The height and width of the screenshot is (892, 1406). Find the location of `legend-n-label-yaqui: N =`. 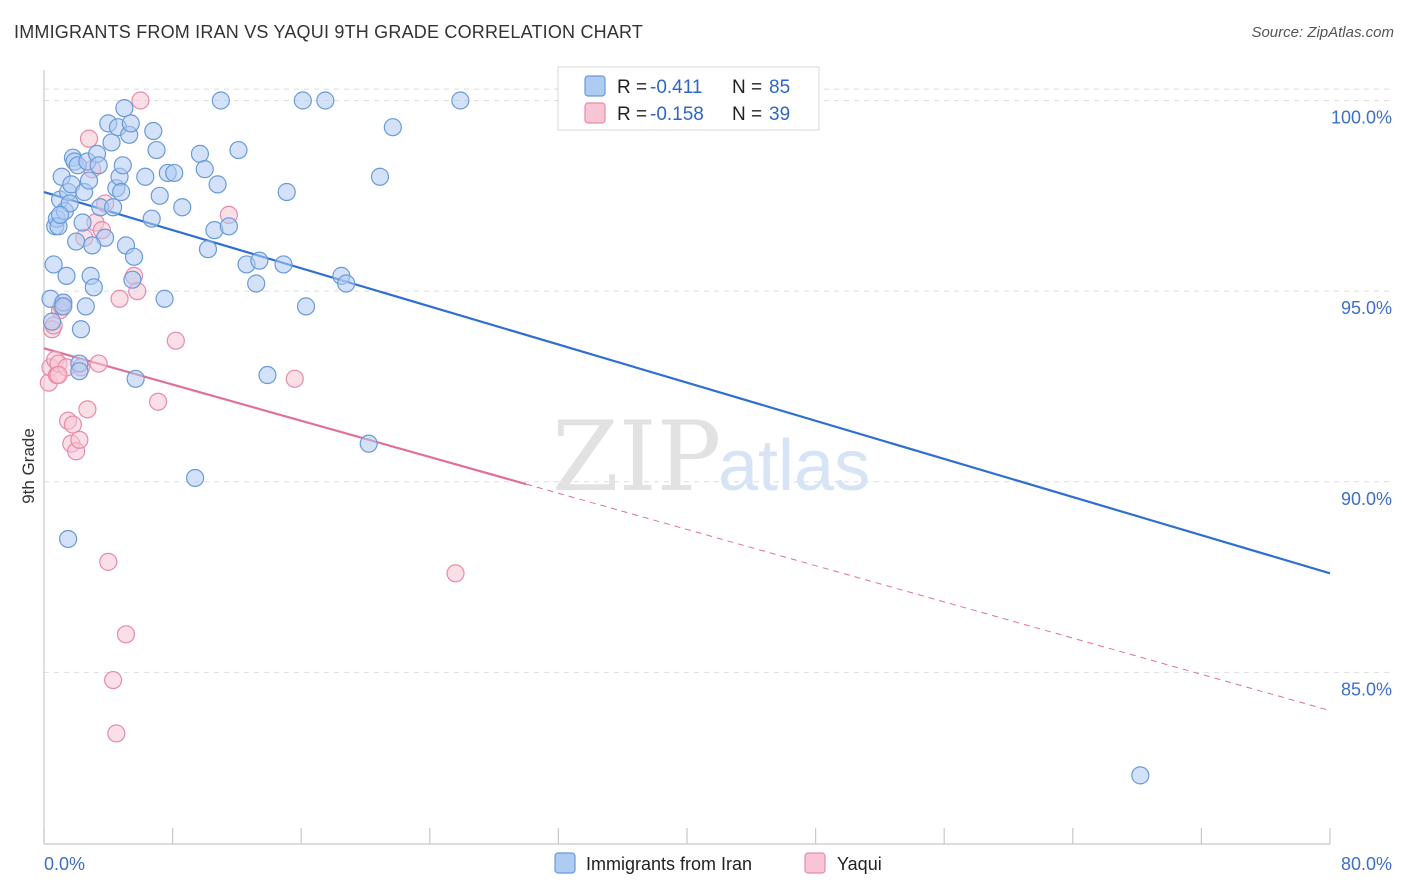

legend-n-label-yaqui: N = is located at coordinates (747, 114).